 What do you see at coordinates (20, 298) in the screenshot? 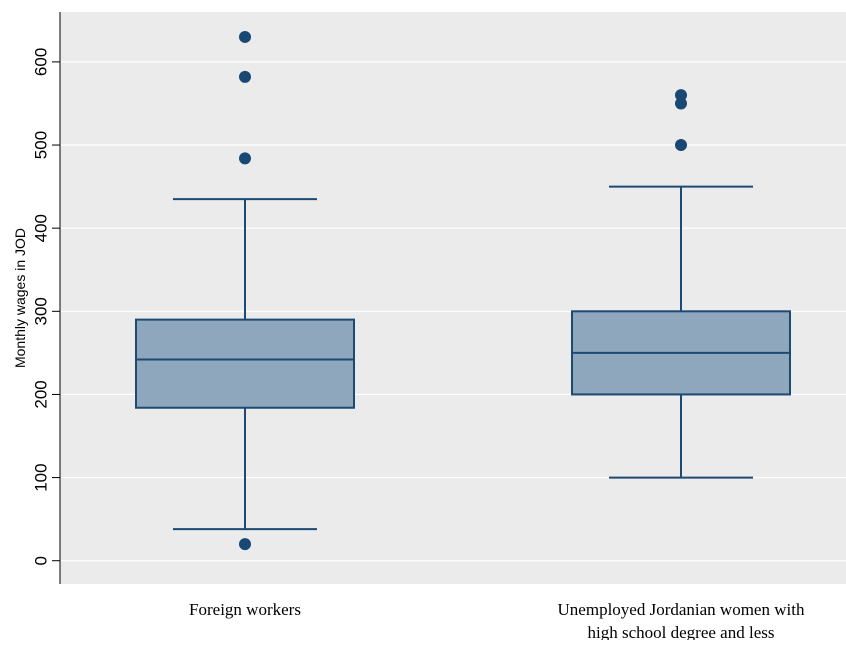
I see `y-axis-title: Monthly wages in JOD` at bounding box center [20, 298].